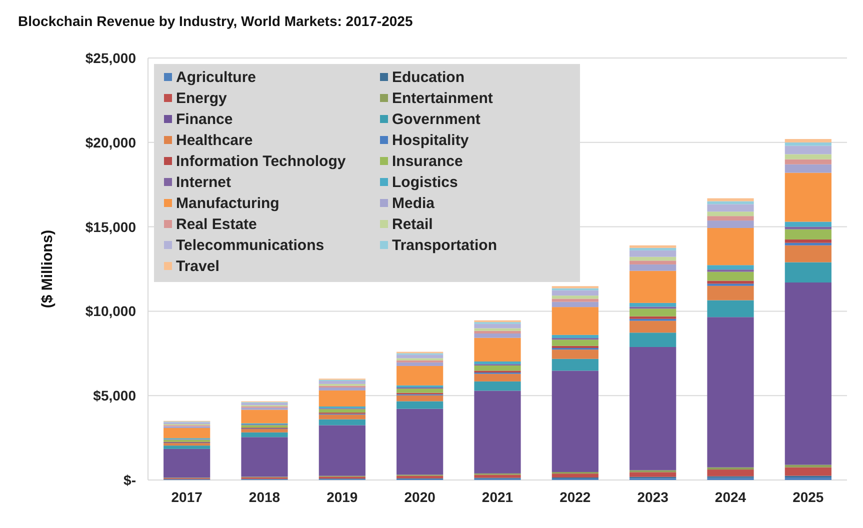 This screenshot has width=863, height=528. What do you see at coordinates (414, 203) in the screenshot?
I see `legend-label: Media` at bounding box center [414, 203].